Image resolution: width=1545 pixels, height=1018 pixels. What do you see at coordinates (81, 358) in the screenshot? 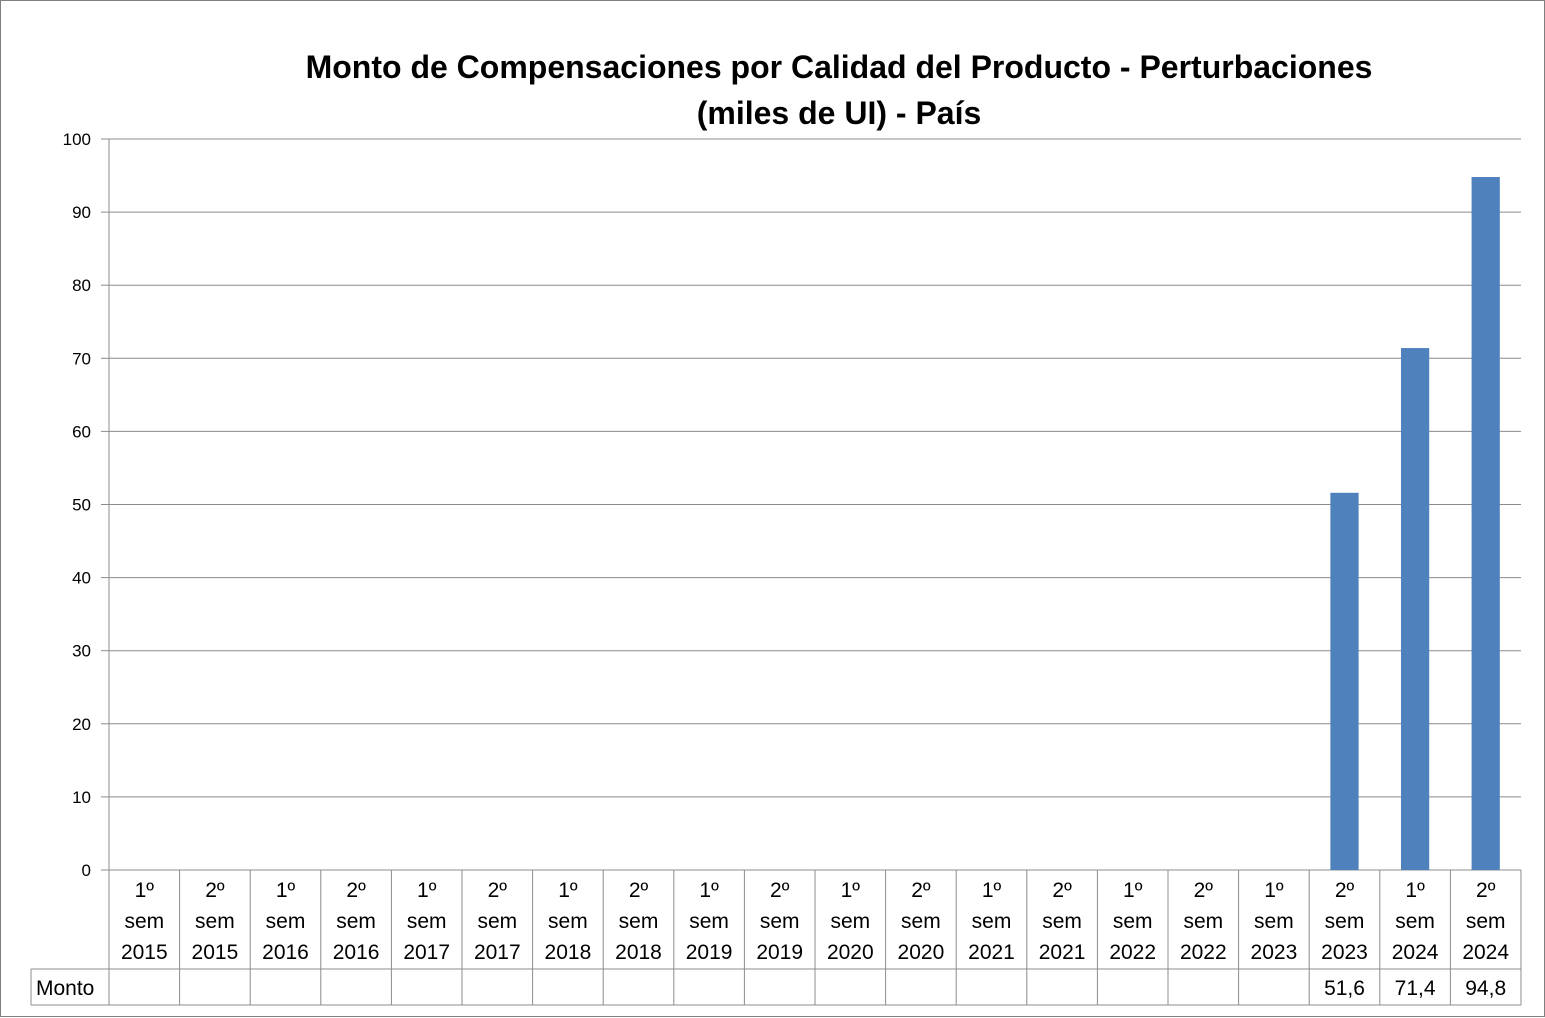
I see `y-tick-label: 70` at bounding box center [81, 358].